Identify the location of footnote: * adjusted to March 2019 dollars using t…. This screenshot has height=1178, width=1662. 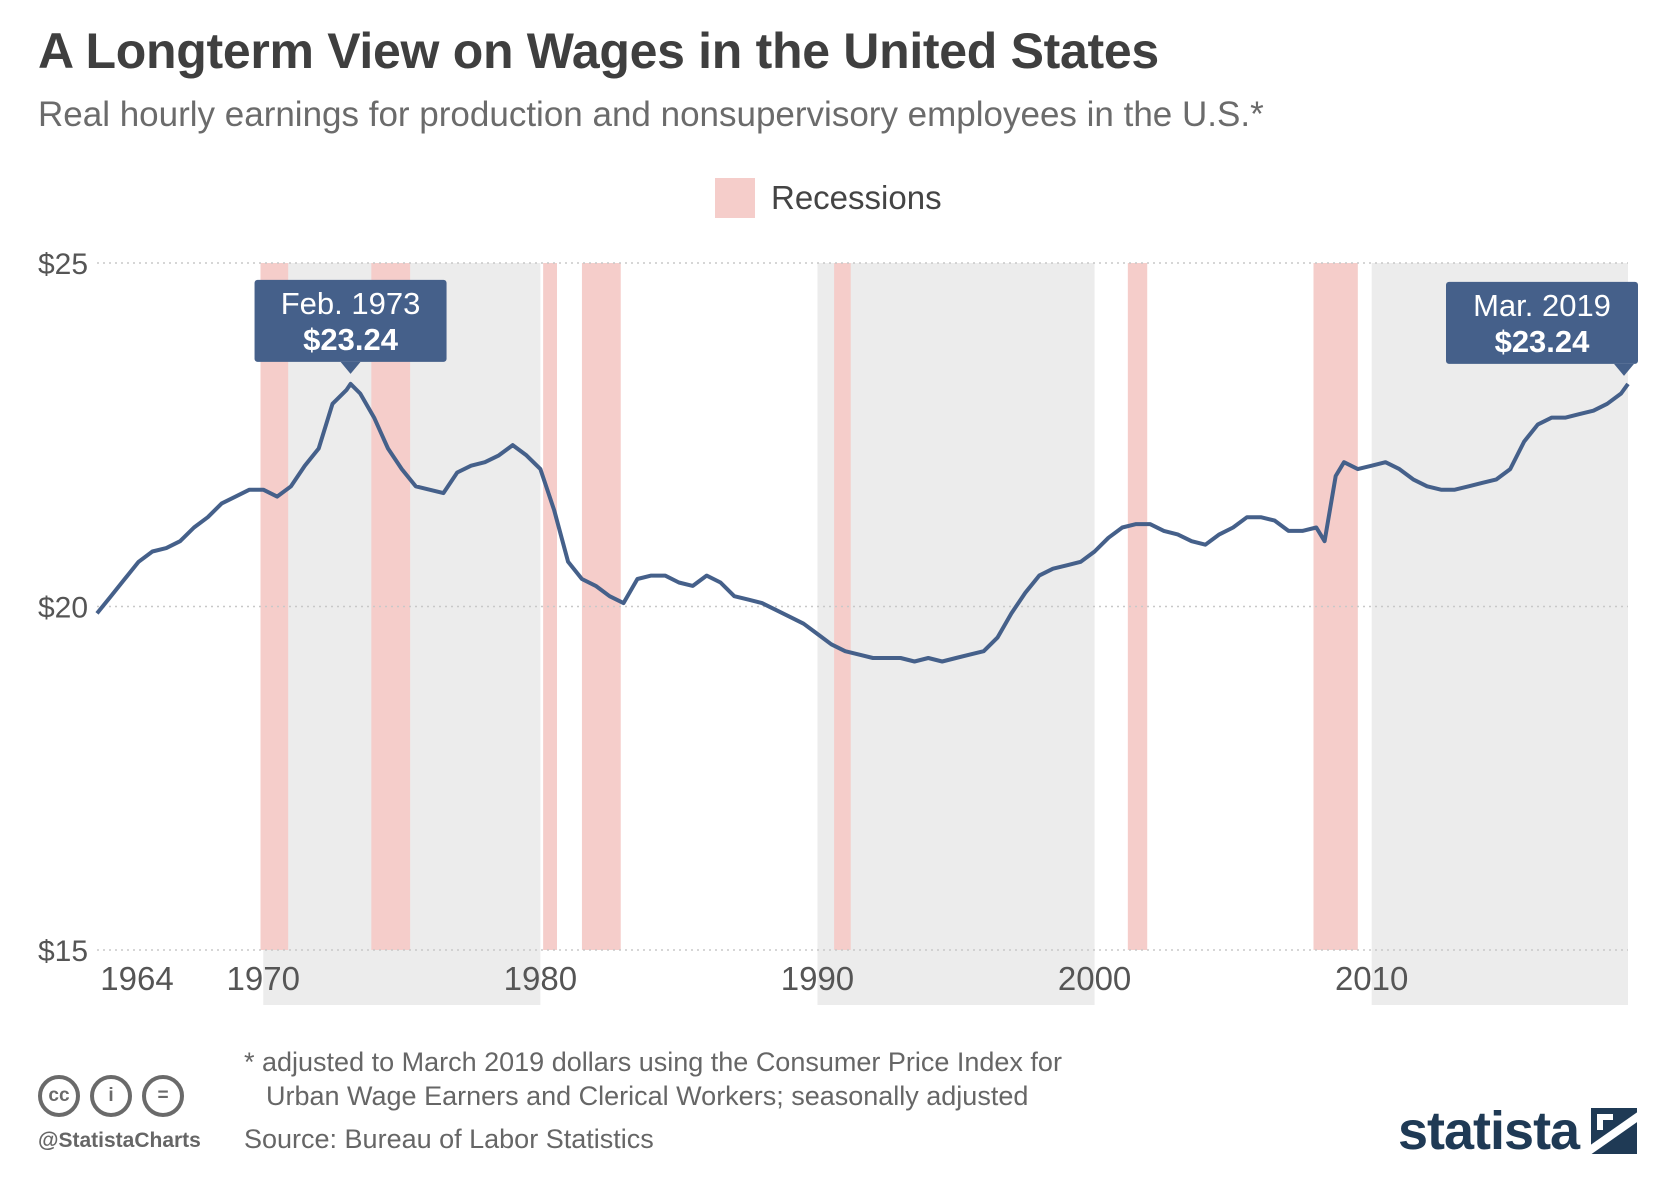
(653, 1079).